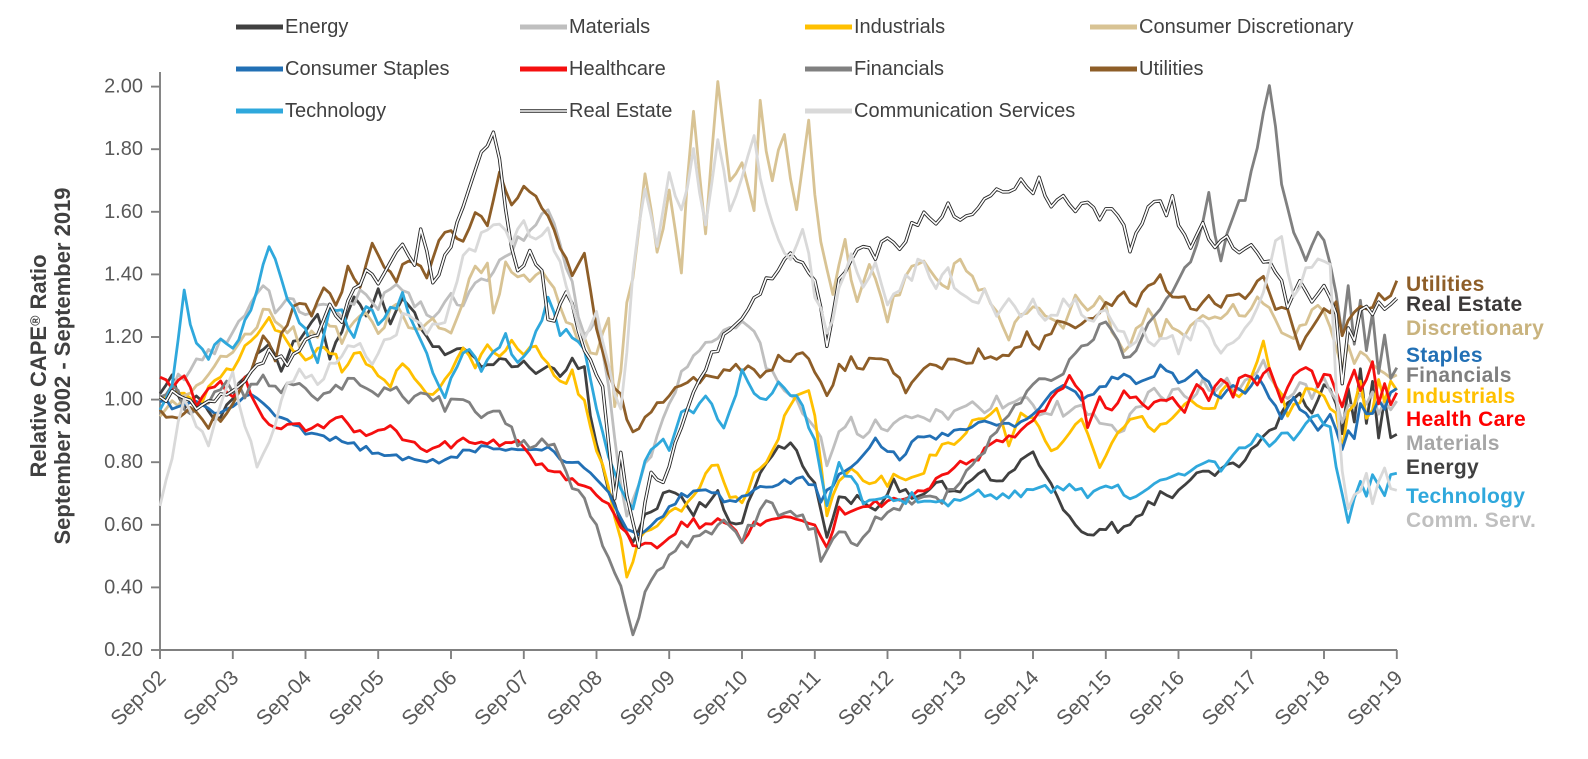 This screenshot has width=1588, height=759. Describe the element at coordinates (38, 365) in the screenshot. I see `svg-text: Relative CAPE® Ratio` at that location.